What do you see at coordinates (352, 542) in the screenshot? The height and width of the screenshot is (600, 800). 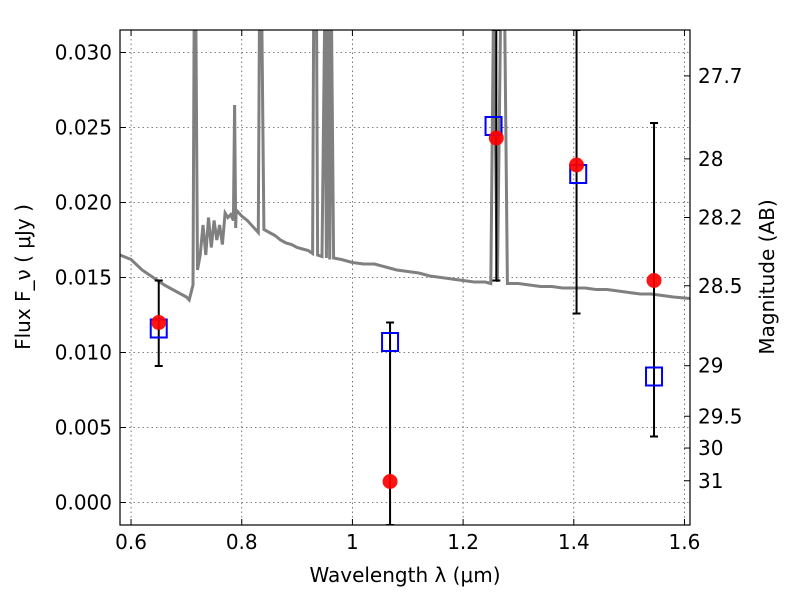 I see `x-tick-label: 1` at bounding box center [352, 542].